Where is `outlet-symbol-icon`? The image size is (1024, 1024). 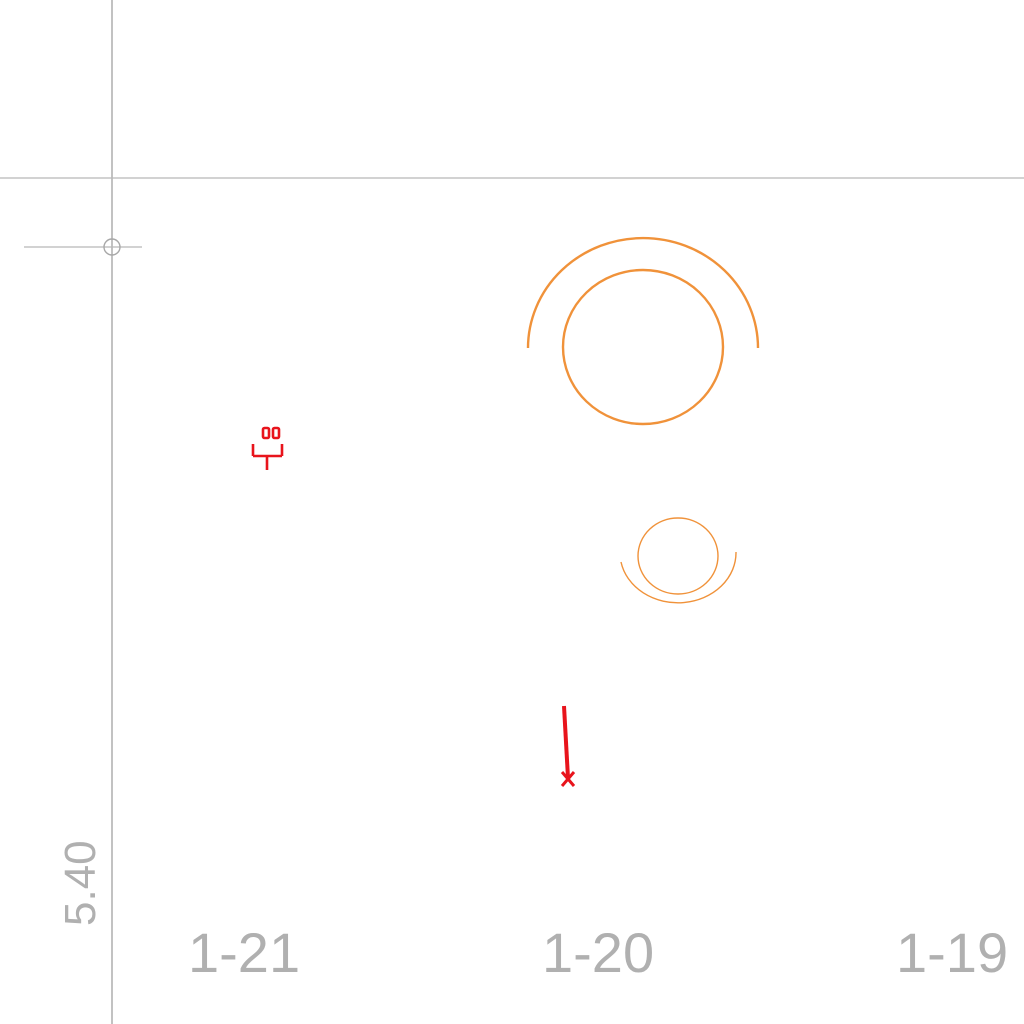 outlet-symbol-icon is located at coordinates (267, 448).